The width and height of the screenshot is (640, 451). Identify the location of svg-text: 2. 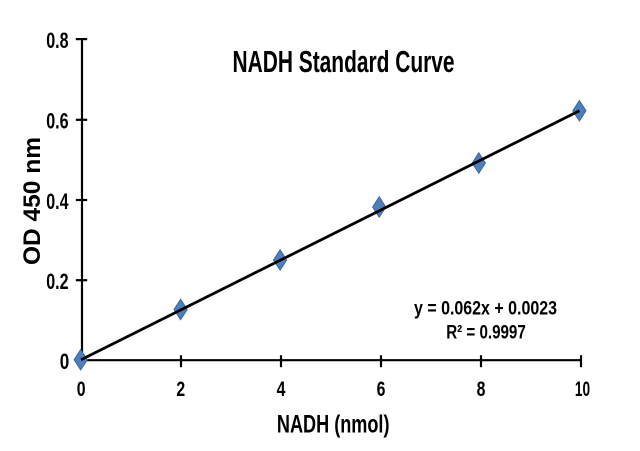
(180, 389).